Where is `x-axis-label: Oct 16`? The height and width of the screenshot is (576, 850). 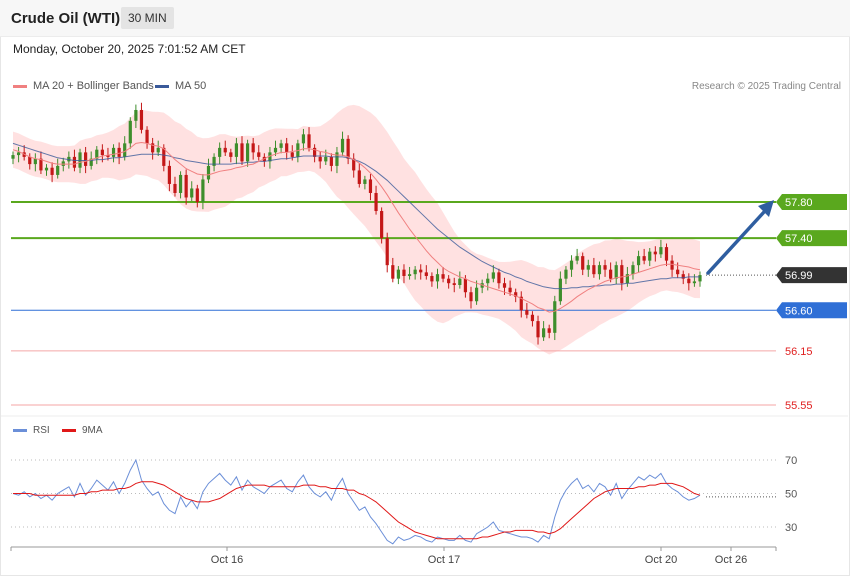 x-axis-label: Oct 16 is located at coordinates (227, 560).